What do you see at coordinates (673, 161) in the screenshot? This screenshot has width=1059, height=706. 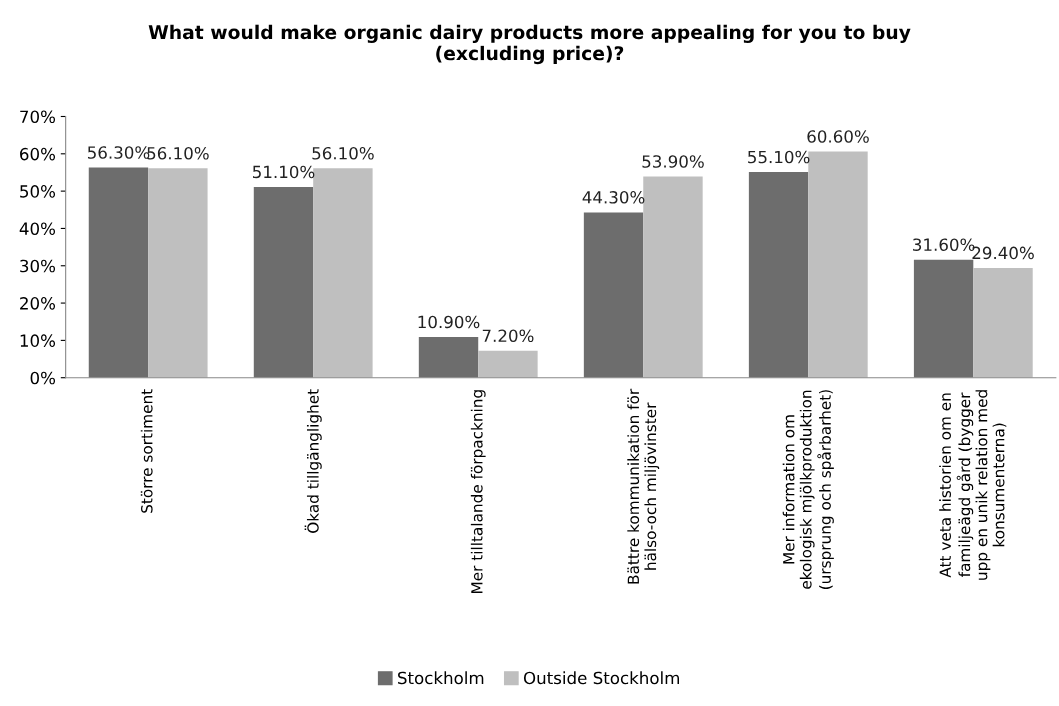 I see `data-label: 53.90%` at bounding box center [673, 161].